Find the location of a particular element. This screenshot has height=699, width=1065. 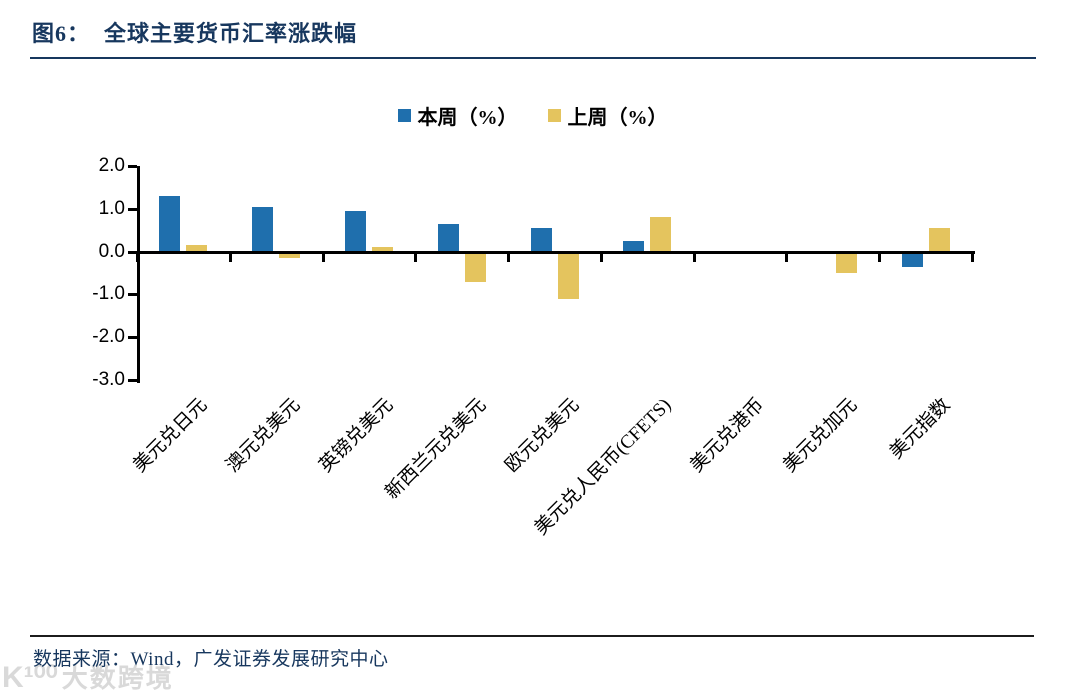

y-axis-line is located at coordinates (138, 274).